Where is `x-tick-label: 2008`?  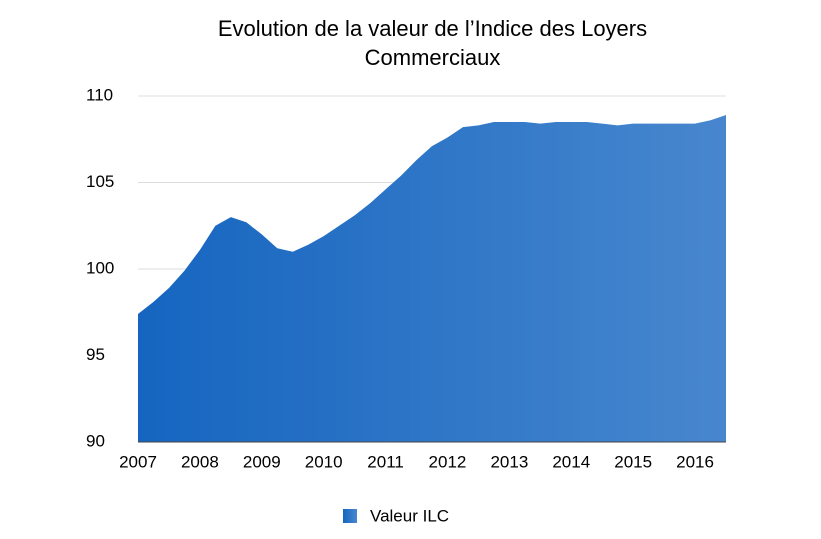 x-tick-label: 2008 is located at coordinates (200, 461).